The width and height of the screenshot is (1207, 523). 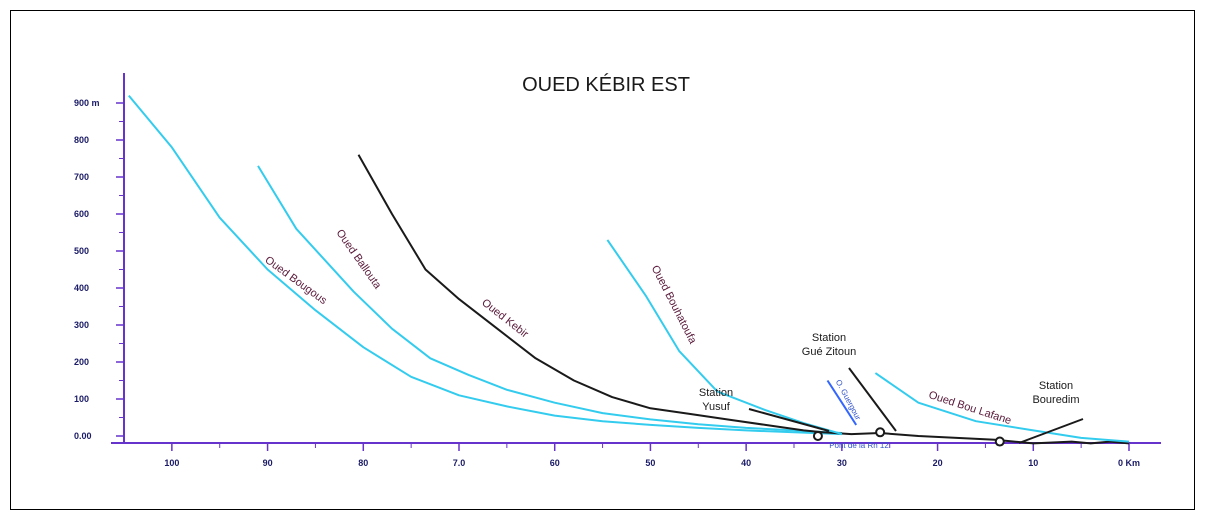 I want to click on y-tick-label: 800, so click(x=81, y=140).